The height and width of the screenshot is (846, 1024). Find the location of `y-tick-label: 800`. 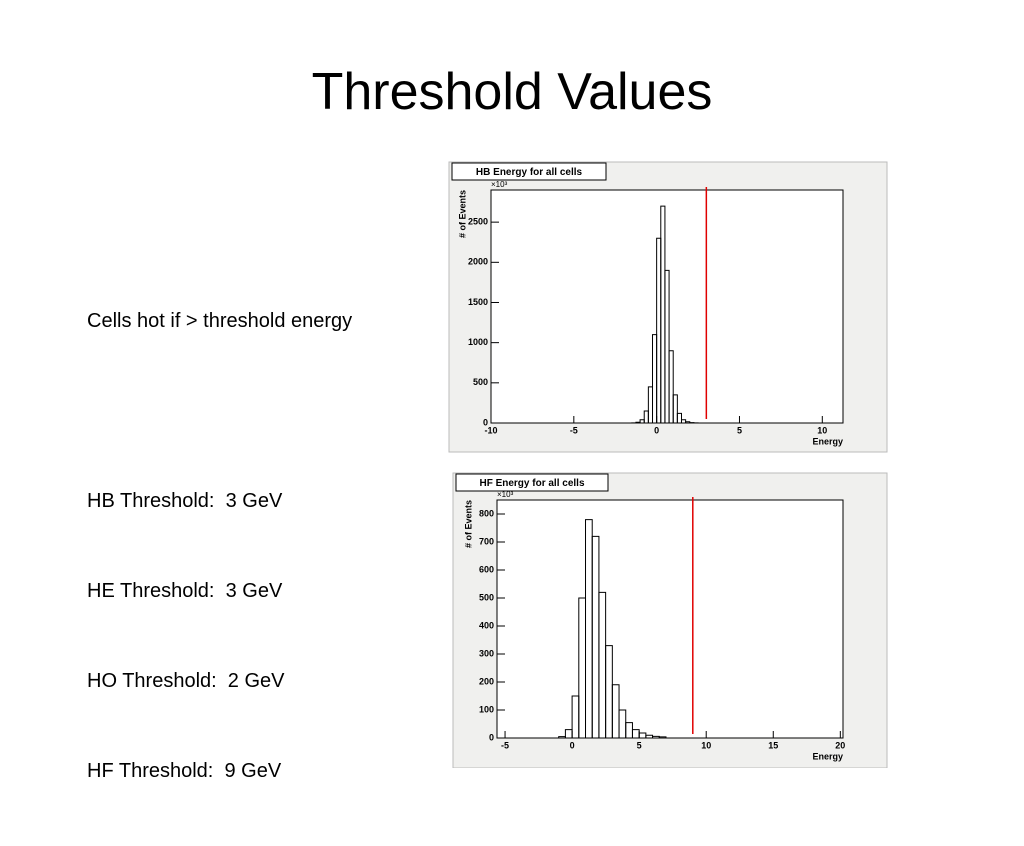

y-tick-label: 800 is located at coordinates (486, 513).